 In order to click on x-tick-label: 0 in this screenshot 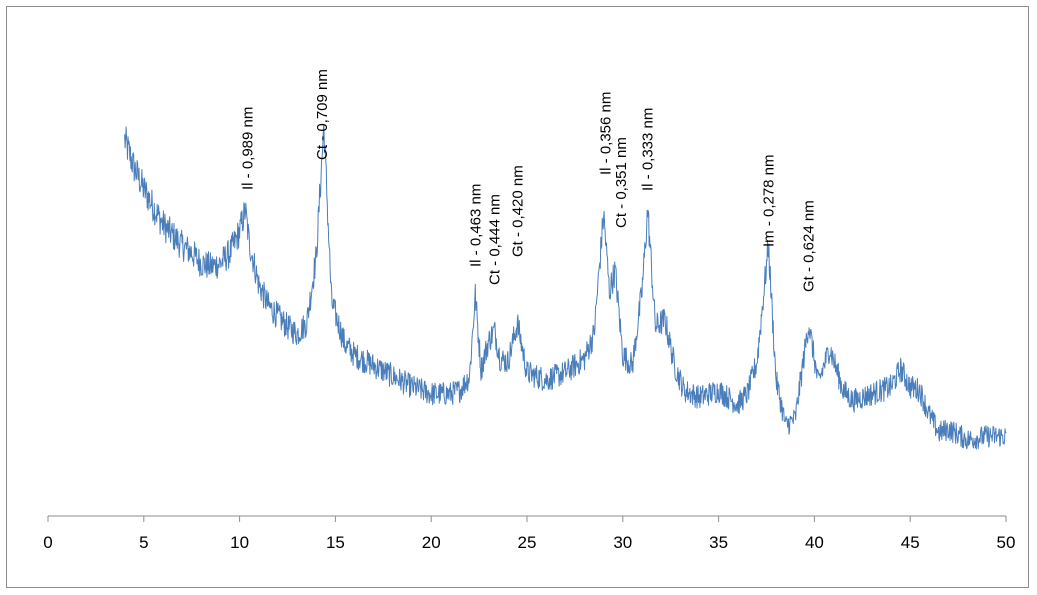, I will do `click(47, 542)`.